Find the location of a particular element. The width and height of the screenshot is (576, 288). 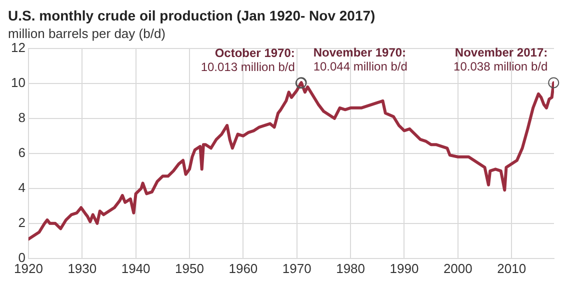

x-tick-label: 1980 is located at coordinates (351, 268).